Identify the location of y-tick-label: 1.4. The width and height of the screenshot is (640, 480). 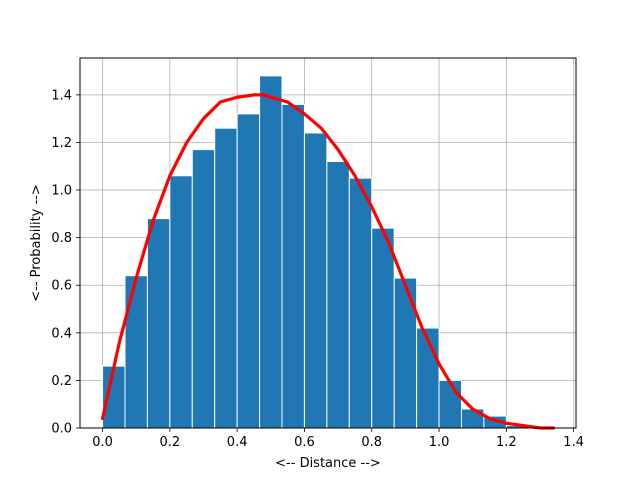
(61, 95).